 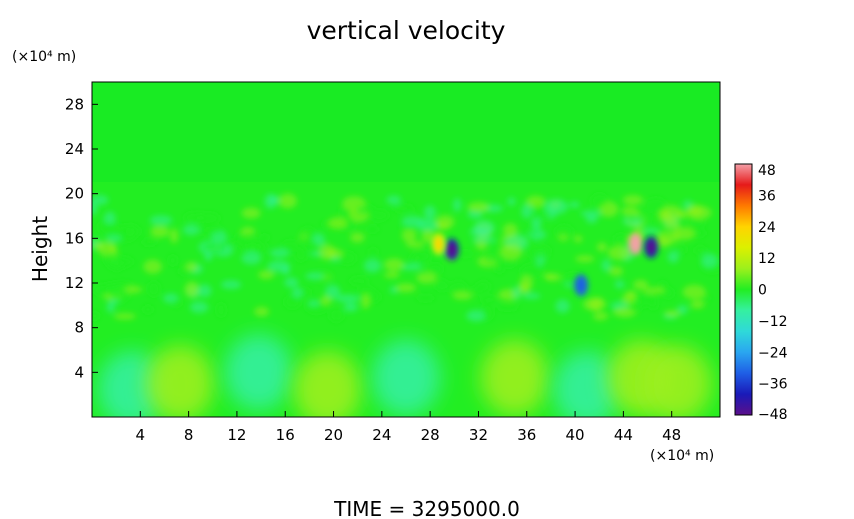 I want to click on colorbar-tick-label: −36, so click(x=773, y=385).